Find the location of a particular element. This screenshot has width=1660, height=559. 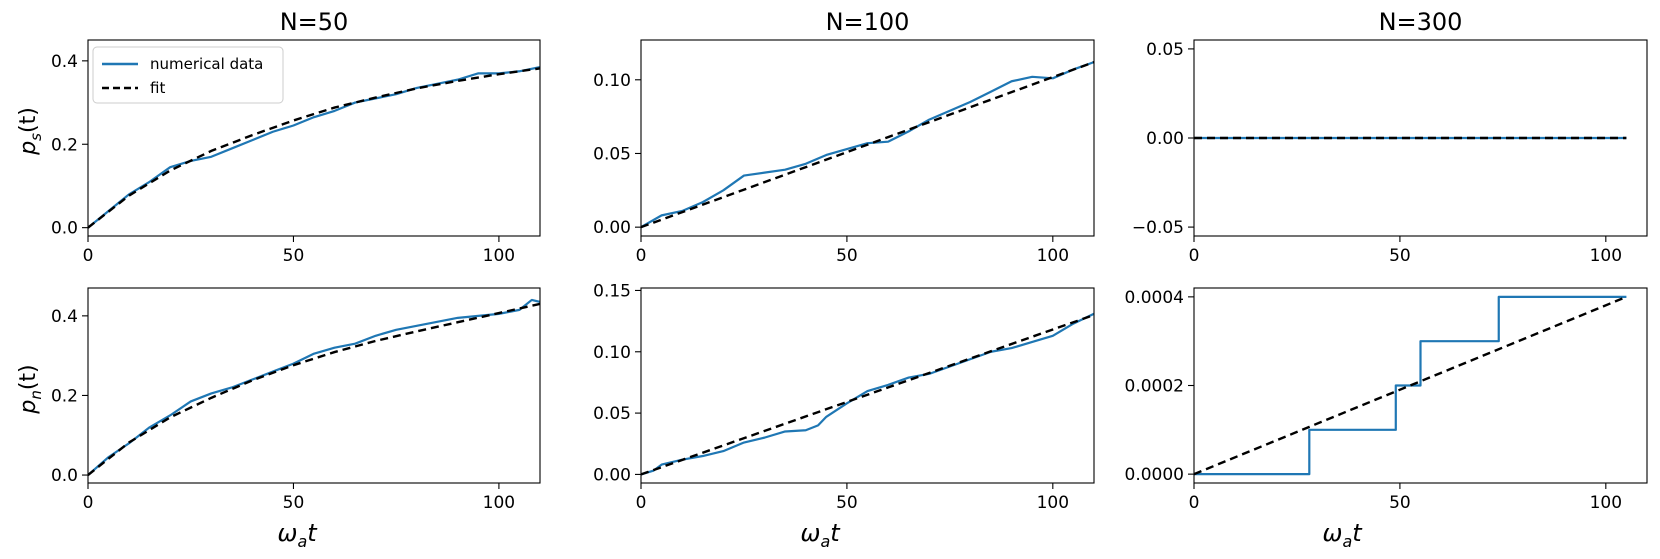

x-label-col-2-base: ω is located at coordinates (810, 533).